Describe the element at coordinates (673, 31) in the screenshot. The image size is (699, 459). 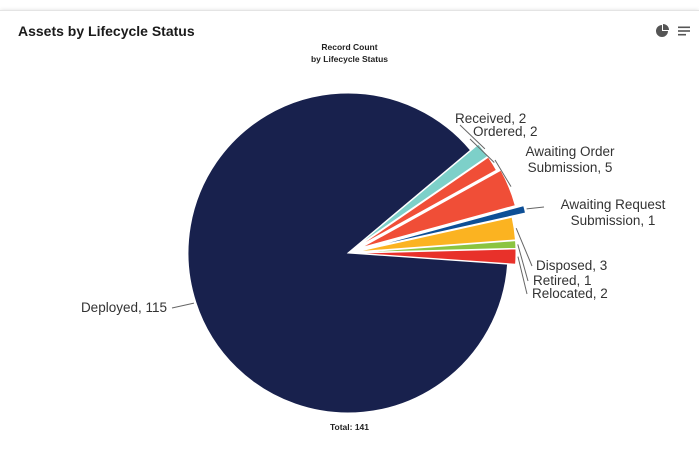
I see `header-icons` at that location.